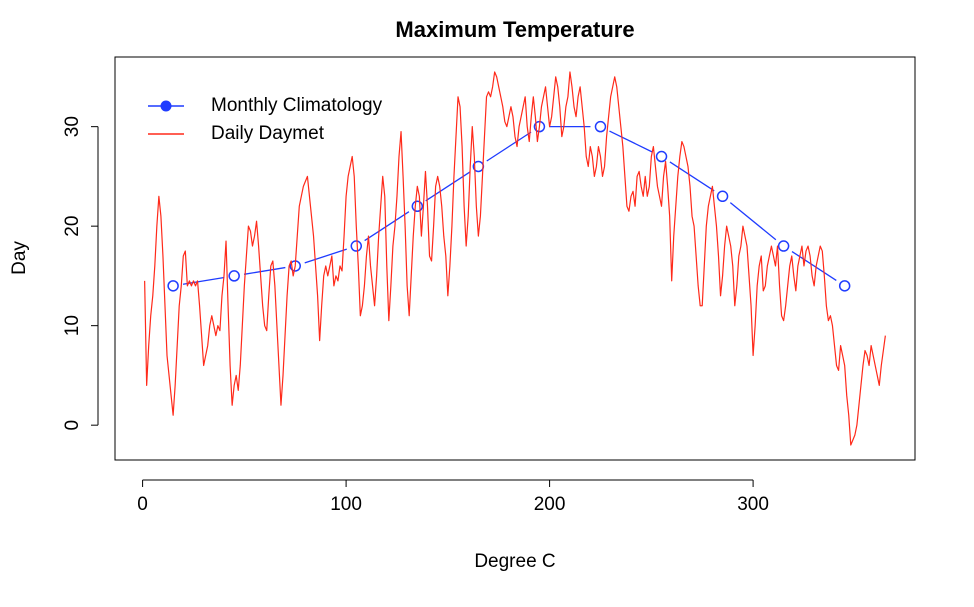  Describe the element at coordinates (142, 504) in the screenshot. I see `x-tick-label: 0` at that location.